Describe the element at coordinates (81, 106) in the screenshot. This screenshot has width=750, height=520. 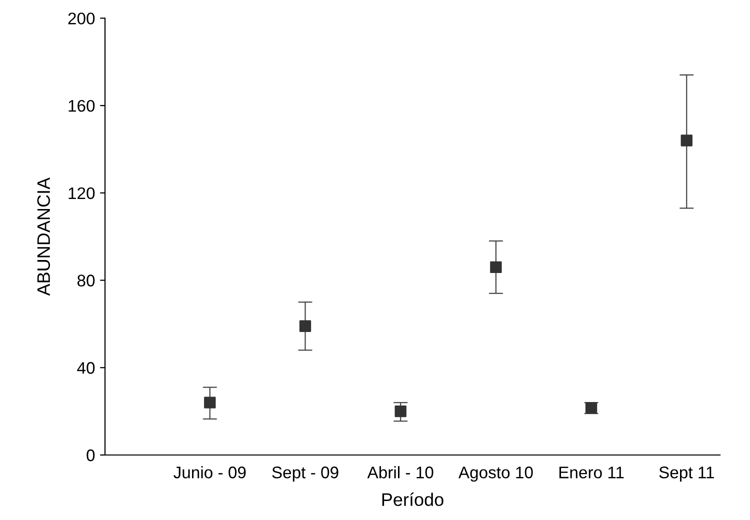
I see `y-tick-label: 160` at that location.